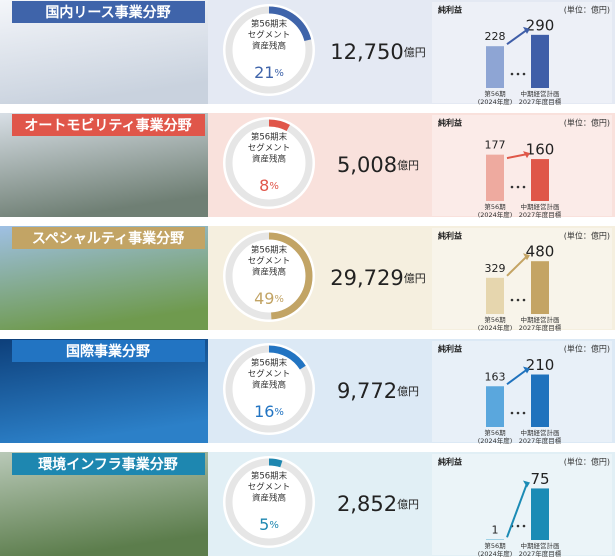  I want to click on segment-title: 国際事業分野, so click(108, 351).